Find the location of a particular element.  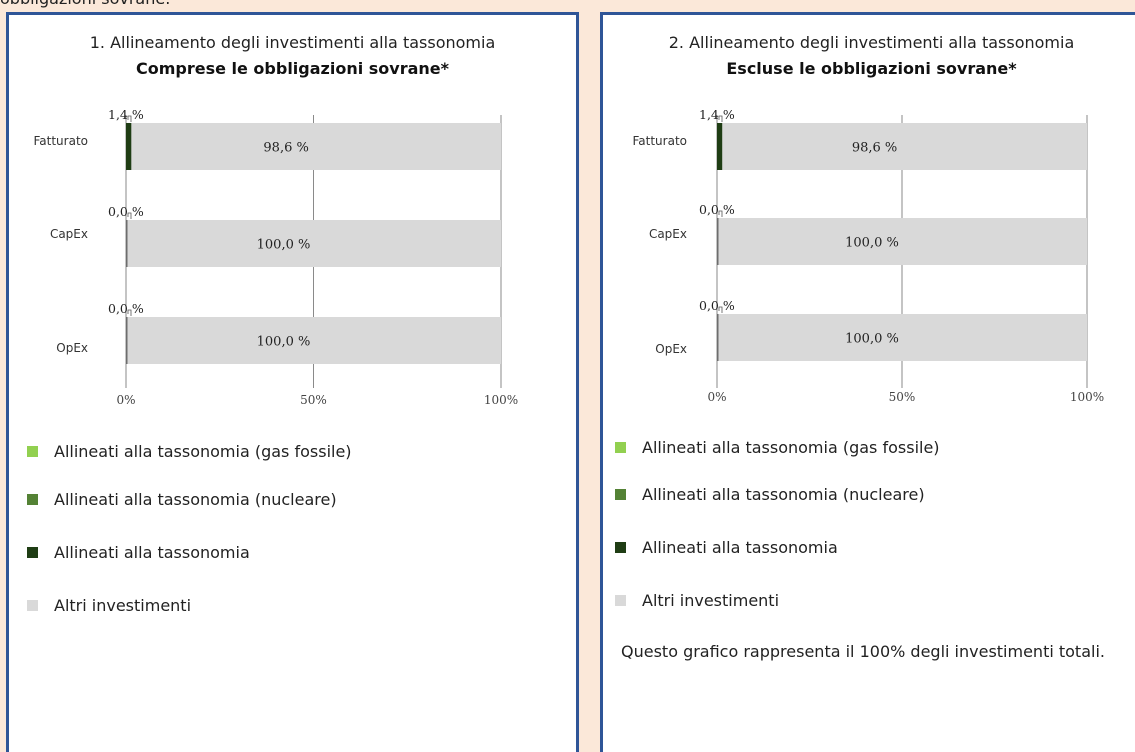

chart-2-subtitle: Escluse le obbligazioni sovrane* is located at coordinates (871, 68).